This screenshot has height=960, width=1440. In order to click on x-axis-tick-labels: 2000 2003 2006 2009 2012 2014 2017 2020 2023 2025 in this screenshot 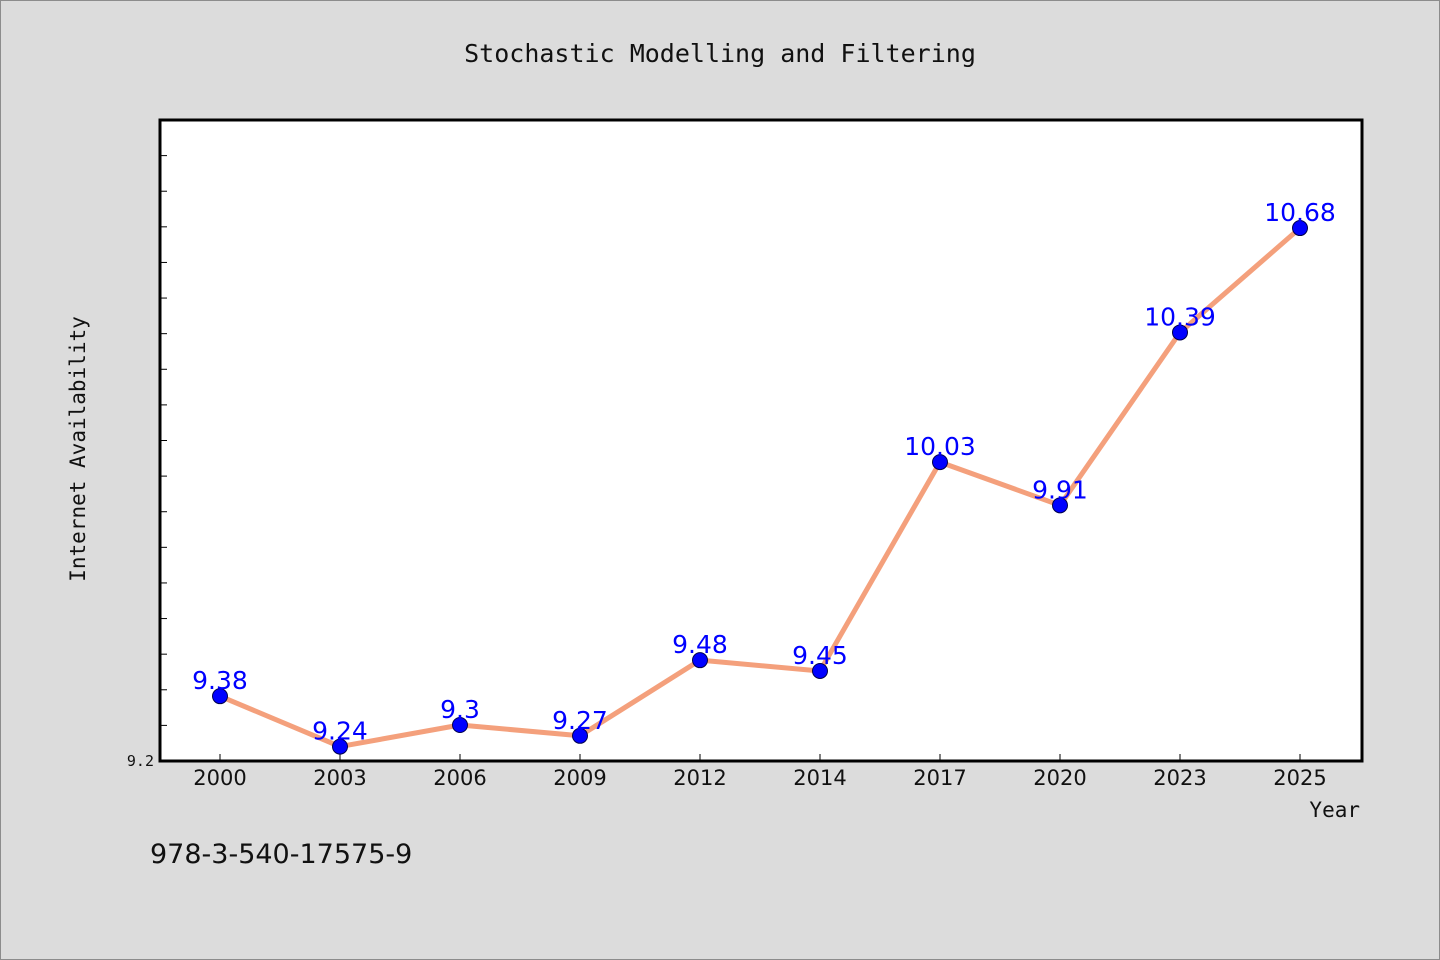, I will do `click(759, 778)`.